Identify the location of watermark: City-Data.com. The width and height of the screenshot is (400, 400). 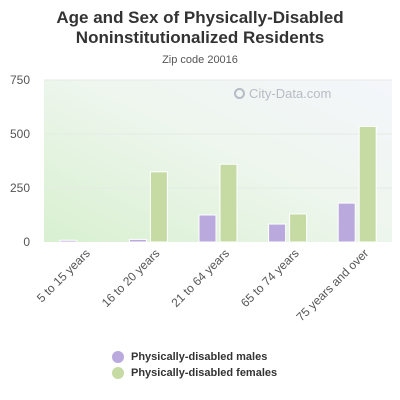
(282, 93).